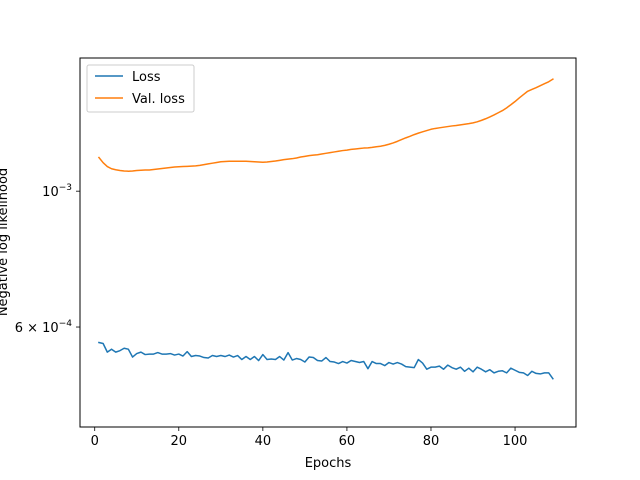  Describe the element at coordinates (326, 360) in the screenshot. I see `series-line-loss` at that location.